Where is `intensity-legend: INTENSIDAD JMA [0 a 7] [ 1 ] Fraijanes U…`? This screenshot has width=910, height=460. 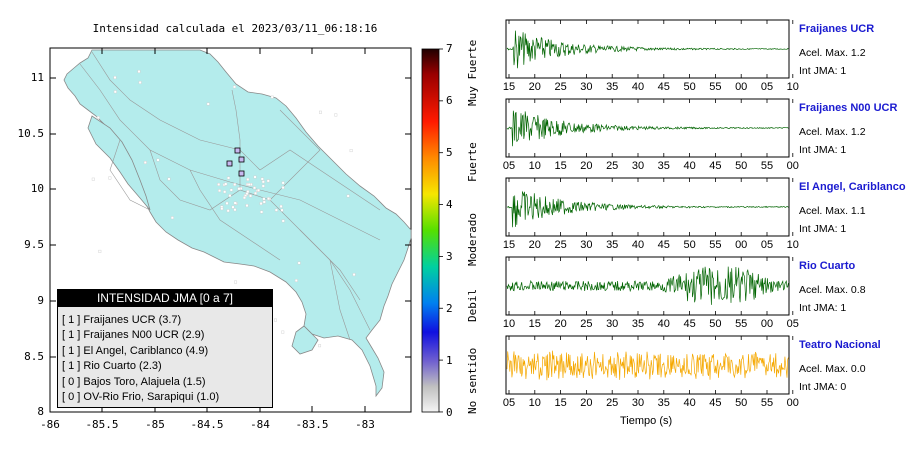 intensity-legend: INTENSIDAD JMA [0 a 7] [ 1 ] Fraijanes U… is located at coordinates (165, 348).